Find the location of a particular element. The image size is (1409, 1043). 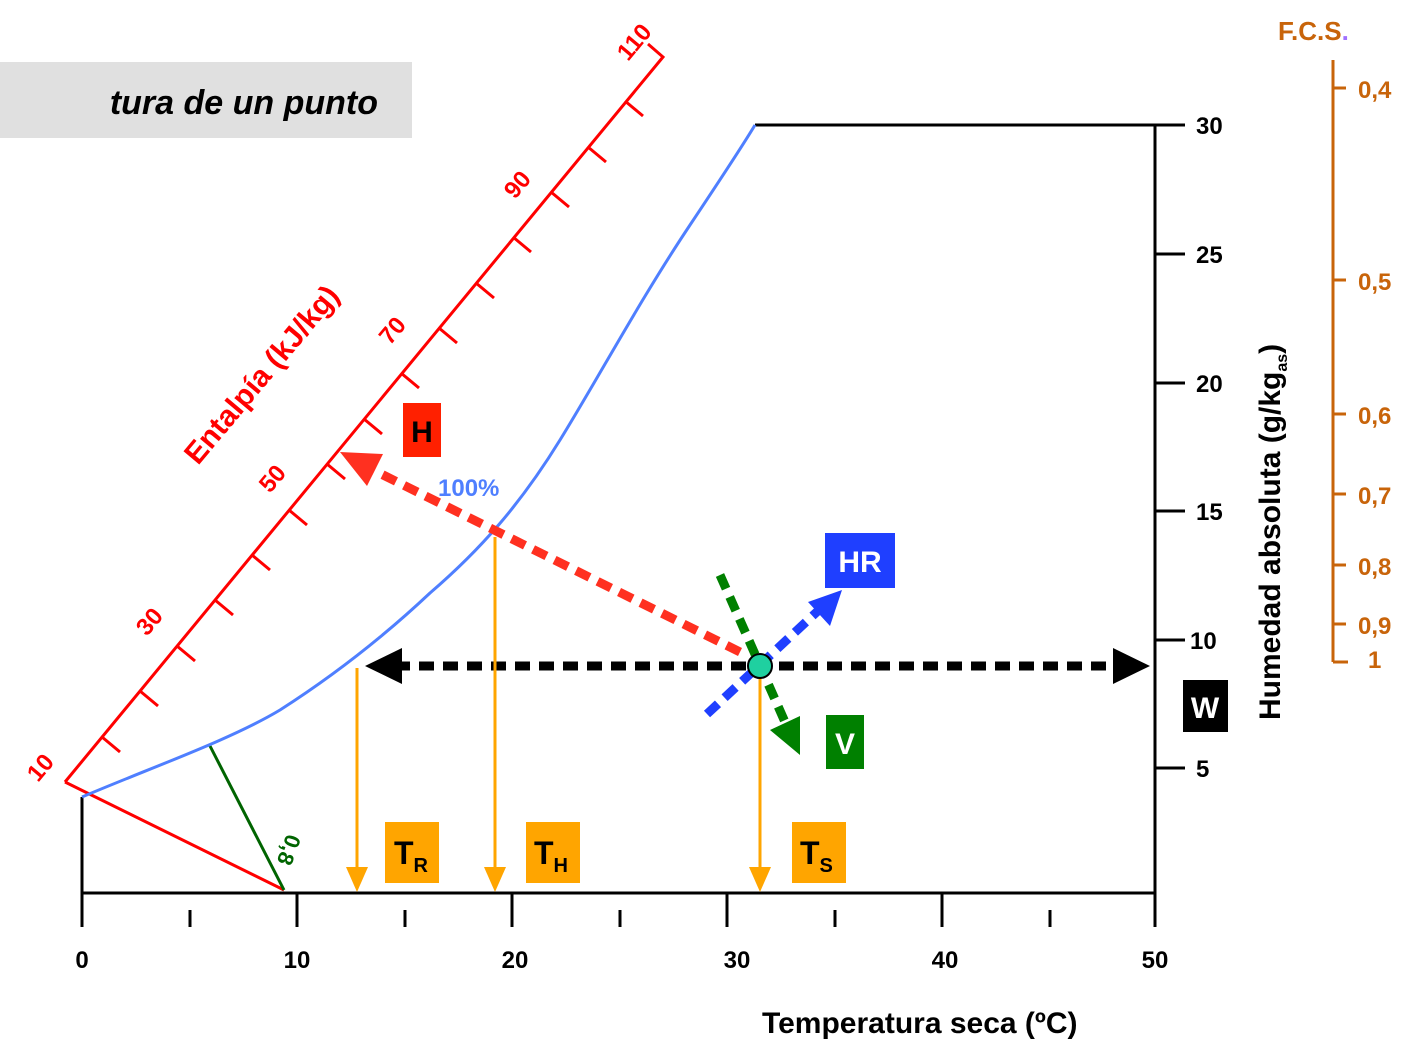

enthalpy-tick-label: 90 is located at coordinates (518, 185).